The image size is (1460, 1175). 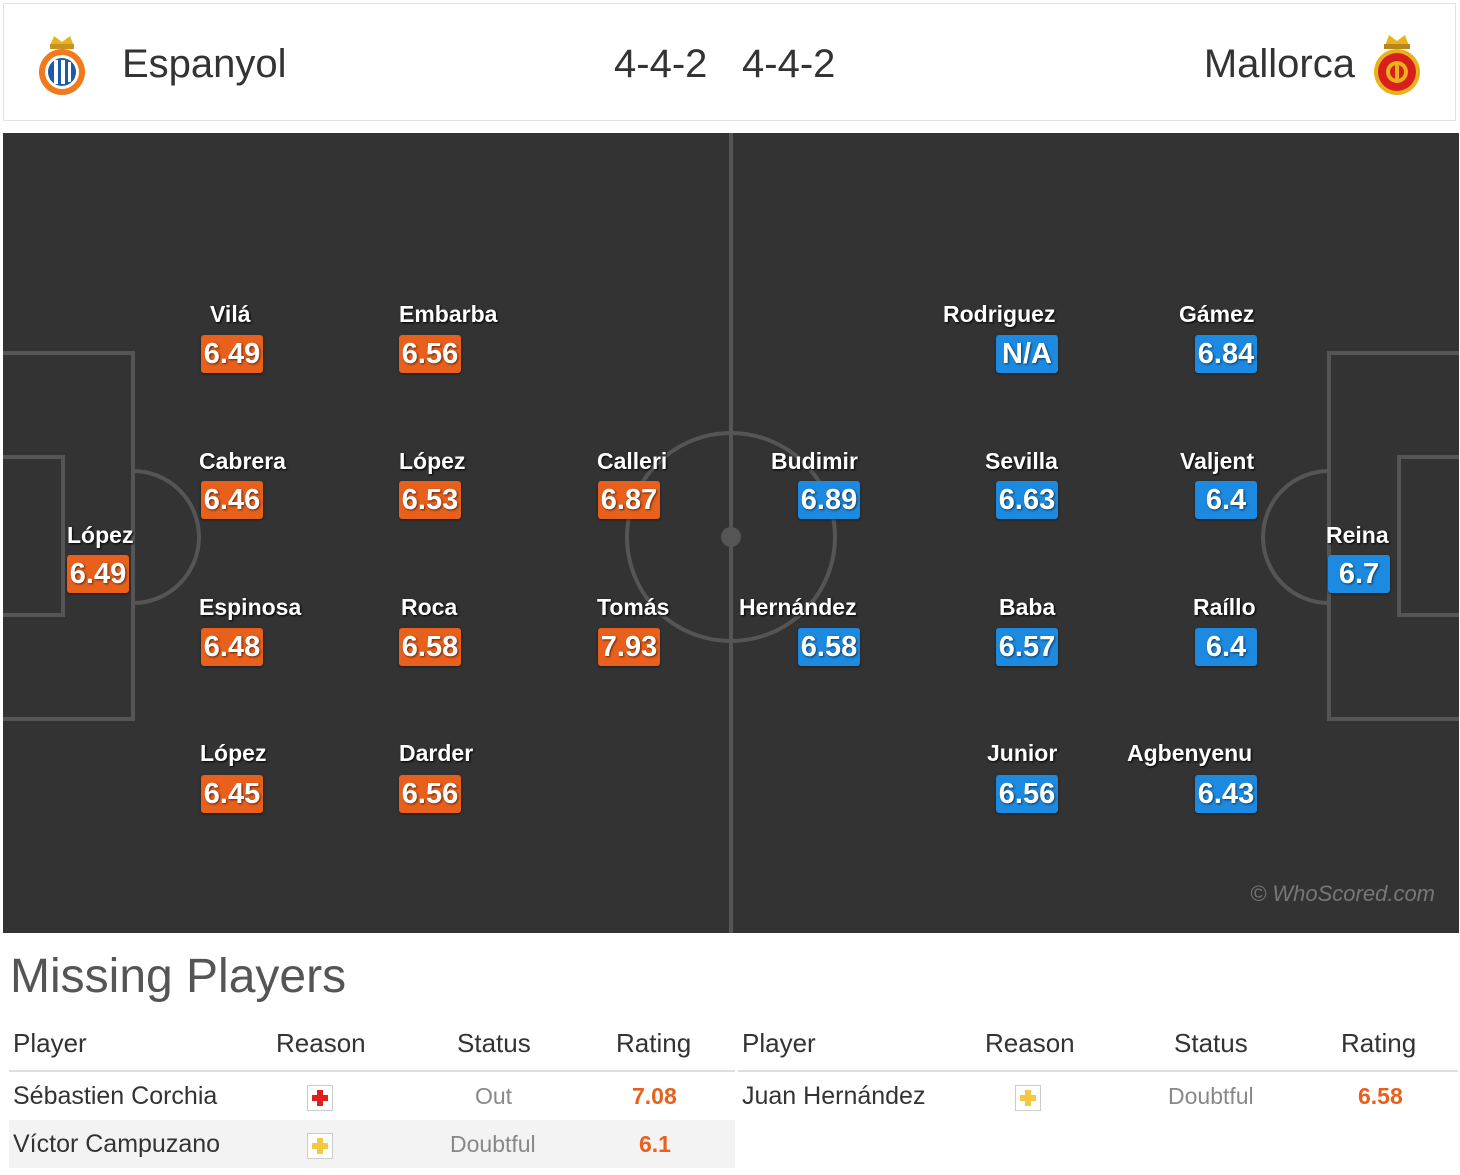 I want to click on player-name: Hernández, so click(x=798, y=607).